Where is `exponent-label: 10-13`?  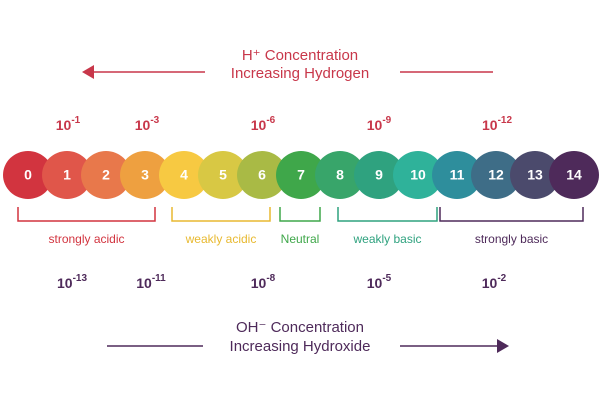 exponent-label: 10-13 is located at coordinates (72, 282).